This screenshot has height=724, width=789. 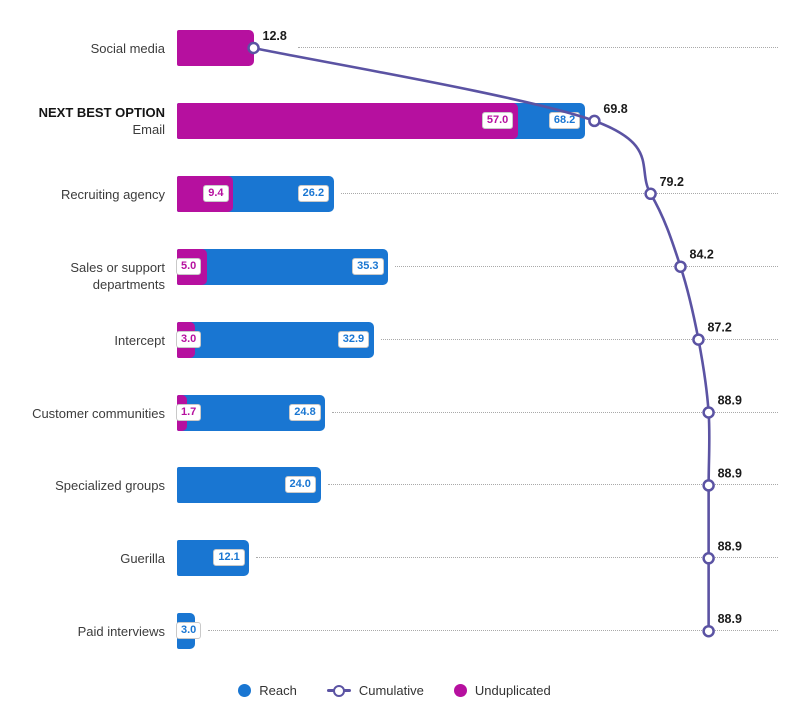 What do you see at coordinates (189, 266) in the screenshot?
I see `unduplicated-value-badge: 5.0` at bounding box center [189, 266].